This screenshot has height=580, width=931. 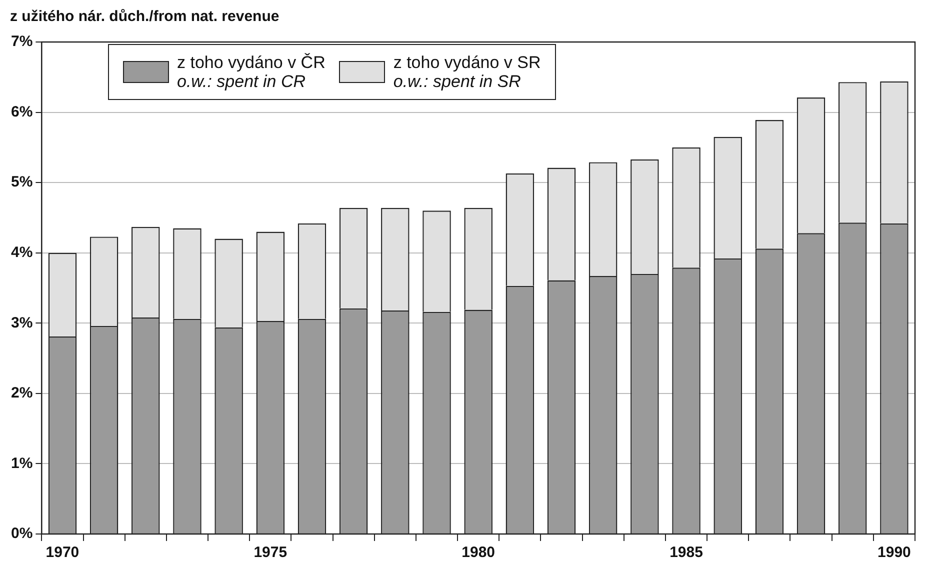 What do you see at coordinates (21, 323) in the screenshot?
I see `y-tick-label: 3%` at bounding box center [21, 323].